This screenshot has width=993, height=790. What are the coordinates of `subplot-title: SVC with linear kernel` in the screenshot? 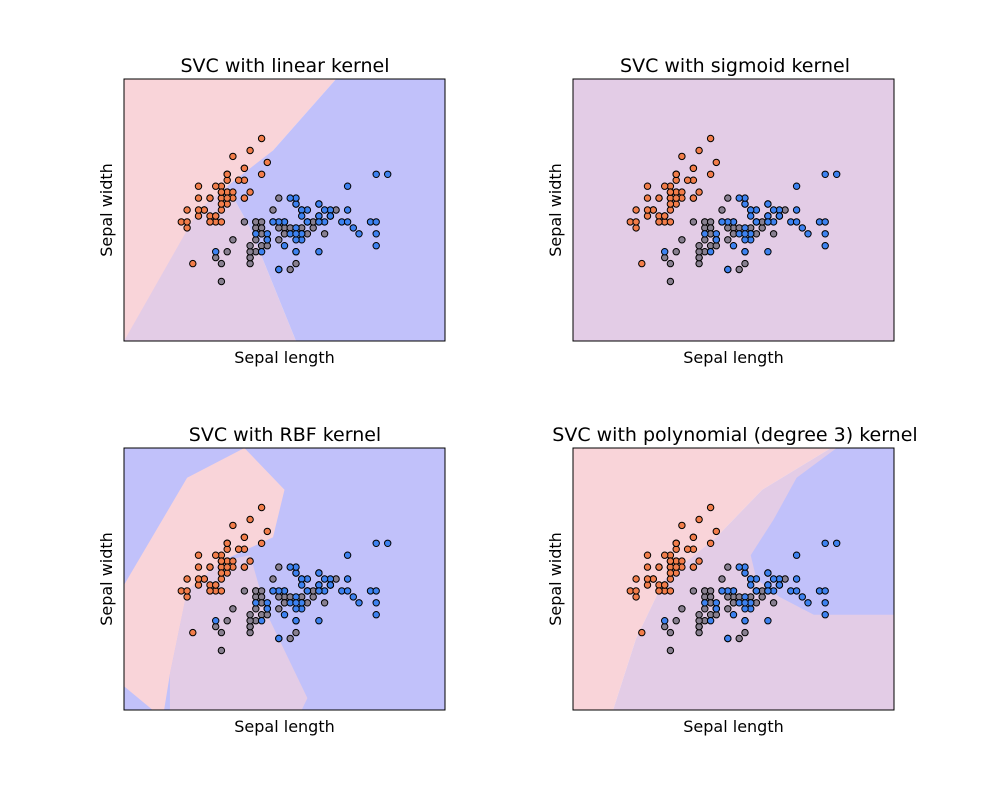 It's located at (285, 66).